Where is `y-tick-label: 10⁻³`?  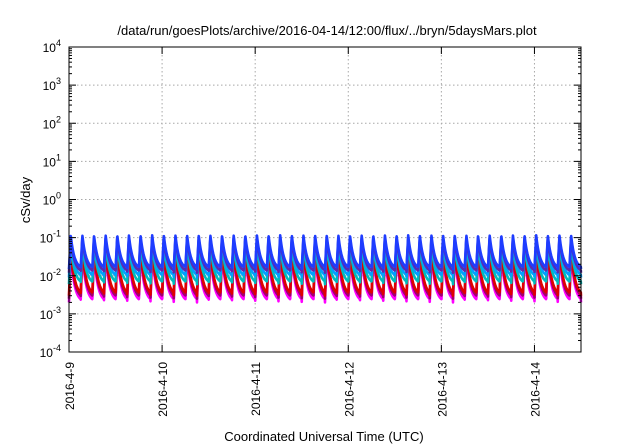 y-tick-label: 10⁻³ is located at coordinates (50, 313).